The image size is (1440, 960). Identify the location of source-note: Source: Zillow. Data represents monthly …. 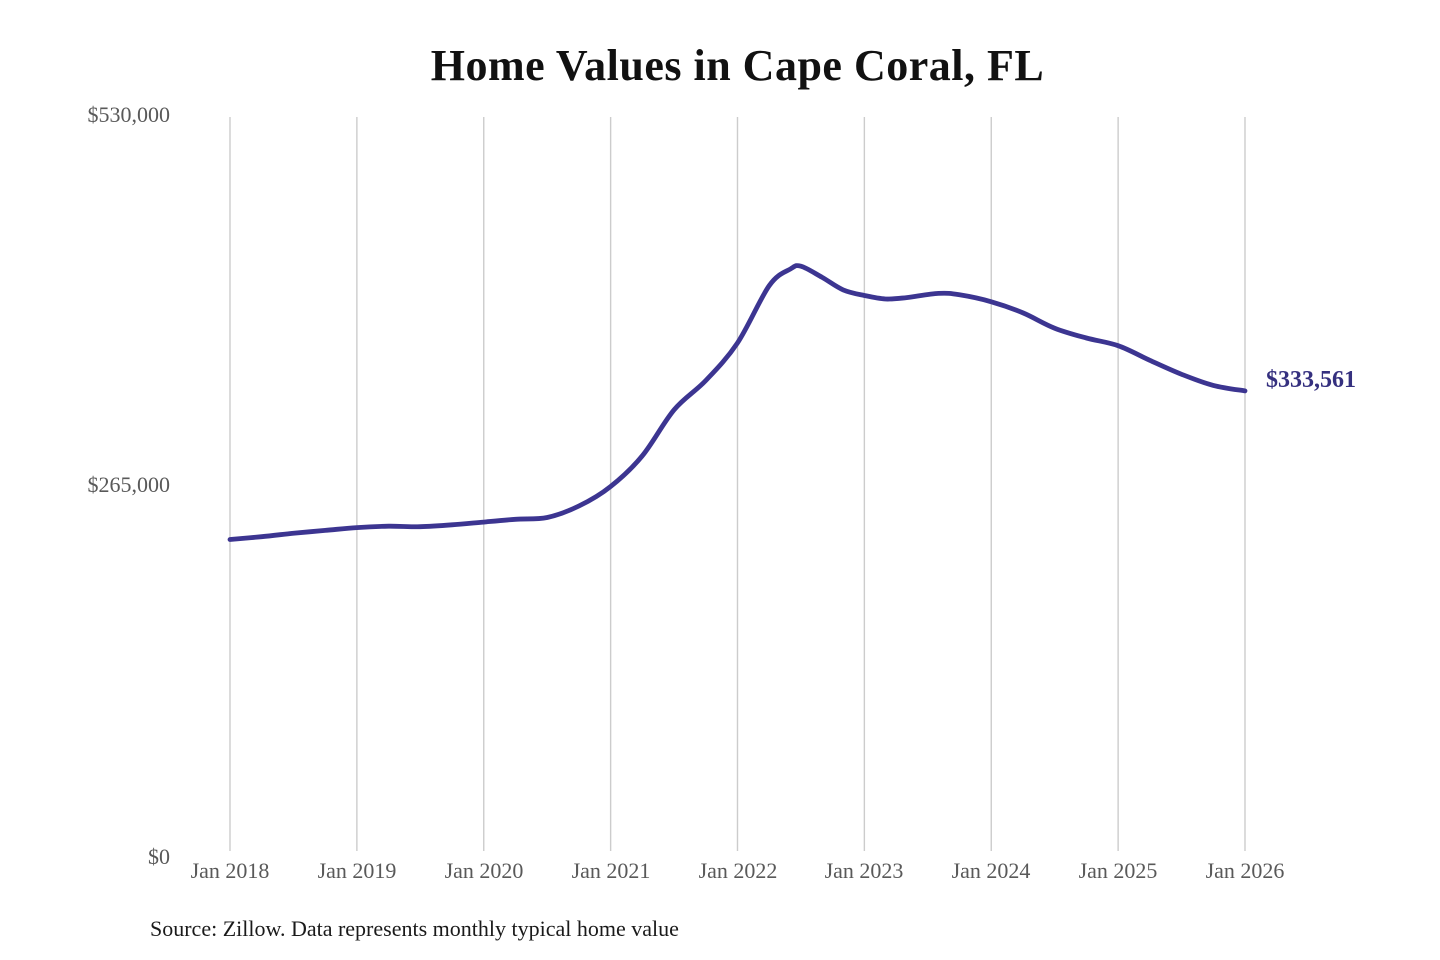
(414, 928).